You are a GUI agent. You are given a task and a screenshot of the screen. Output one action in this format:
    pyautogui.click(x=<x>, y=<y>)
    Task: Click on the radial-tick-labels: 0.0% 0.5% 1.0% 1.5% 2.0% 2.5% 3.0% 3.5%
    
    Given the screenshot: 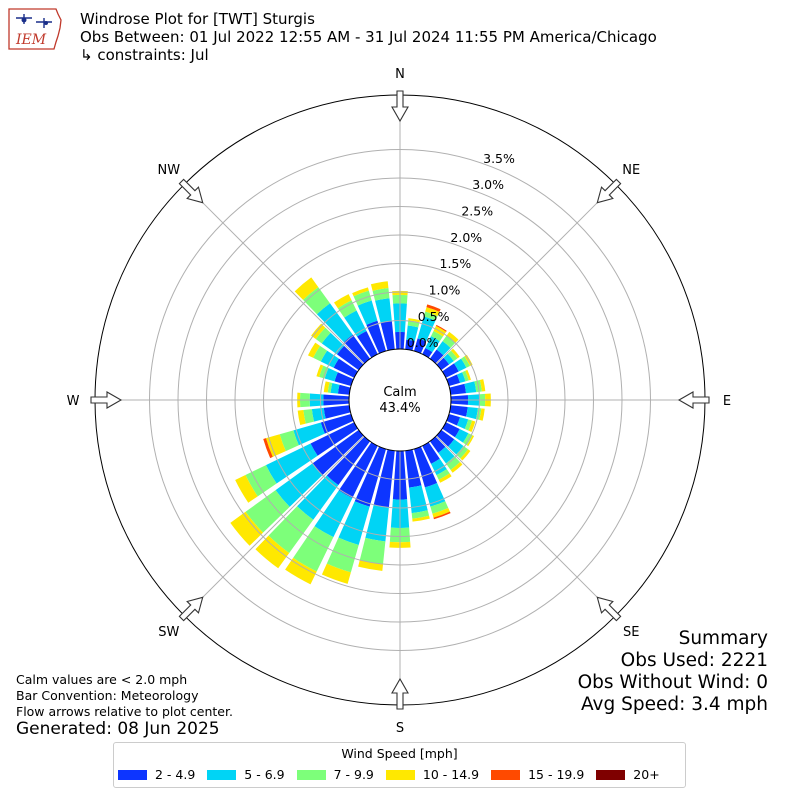 What is the action you would take?
    pyautogui.click(x=461, y=250)
    